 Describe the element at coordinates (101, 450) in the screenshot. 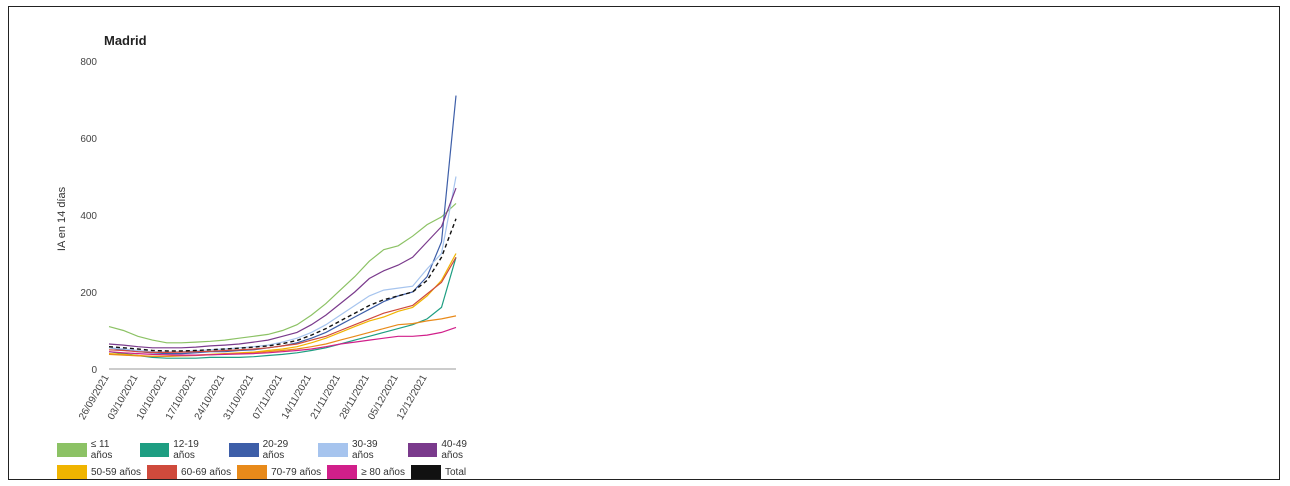

I see `legend-label-le11: ≤ 11 años` at that location.